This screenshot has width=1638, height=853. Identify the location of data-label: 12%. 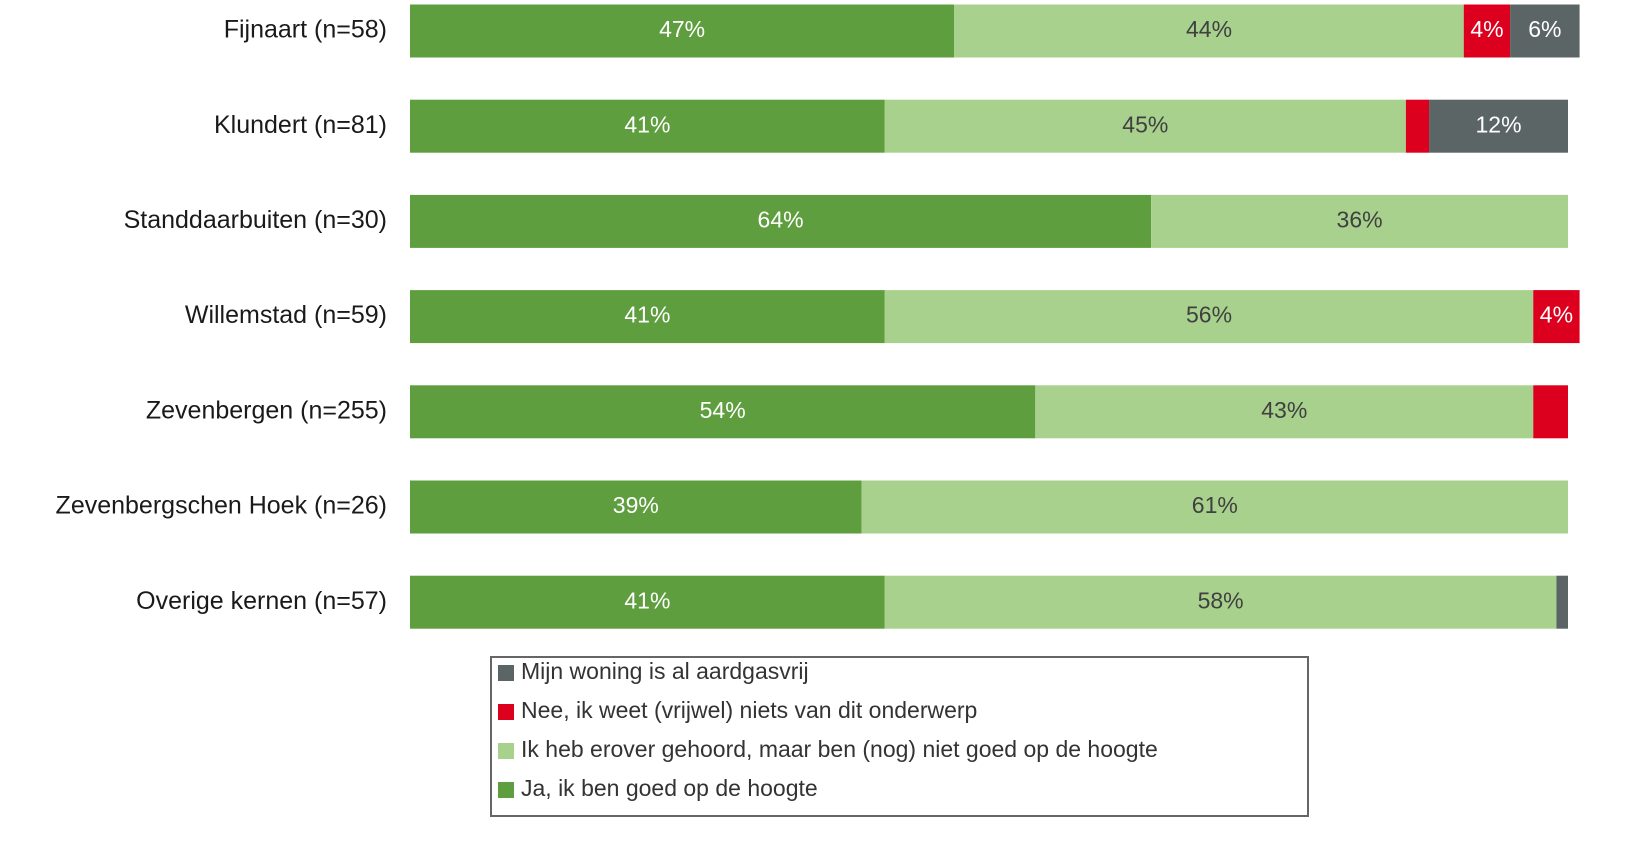
(1498, 124).